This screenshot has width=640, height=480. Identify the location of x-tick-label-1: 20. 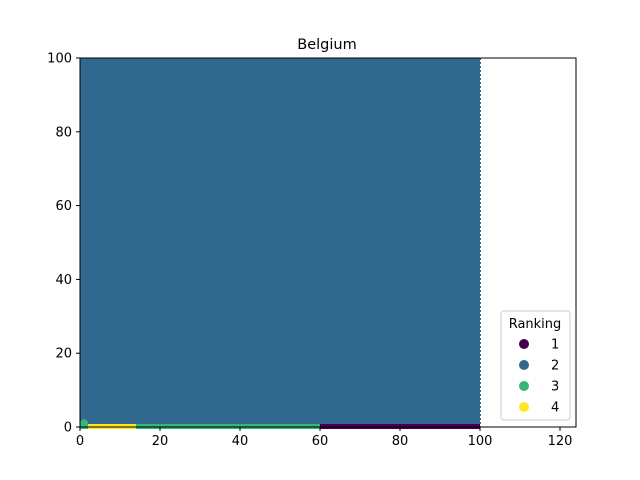
(160, 441).